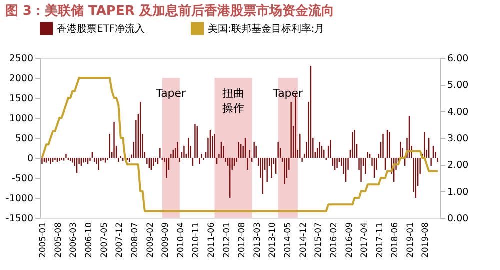 Image resolution: width=500 pixels, height=270 pixels. What do you see at coordinates (74, 240) in the screenshot?
I see `x-tick-label: 2006-03` at bounding box center [74, 240].